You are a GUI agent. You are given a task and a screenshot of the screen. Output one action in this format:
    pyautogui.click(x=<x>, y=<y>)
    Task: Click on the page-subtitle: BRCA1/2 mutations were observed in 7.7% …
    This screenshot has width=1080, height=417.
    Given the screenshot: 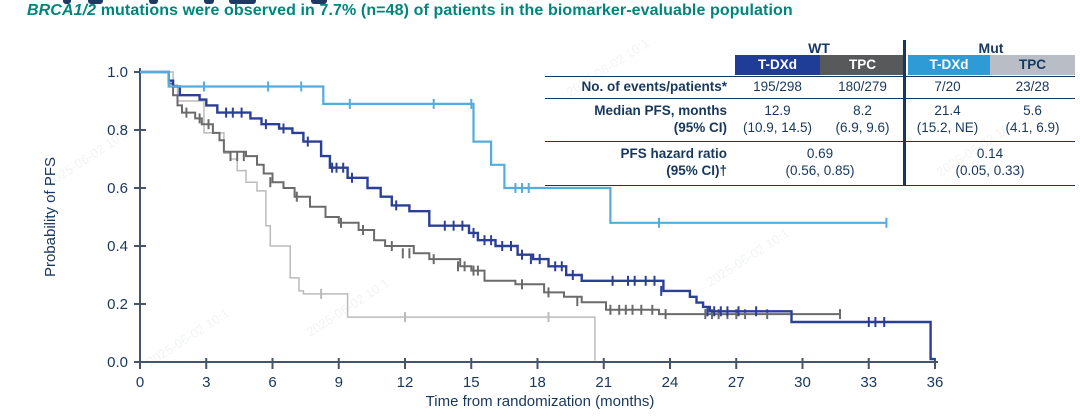 What is the action you would take?
    pyautogui.click(x=410, y=11)
    